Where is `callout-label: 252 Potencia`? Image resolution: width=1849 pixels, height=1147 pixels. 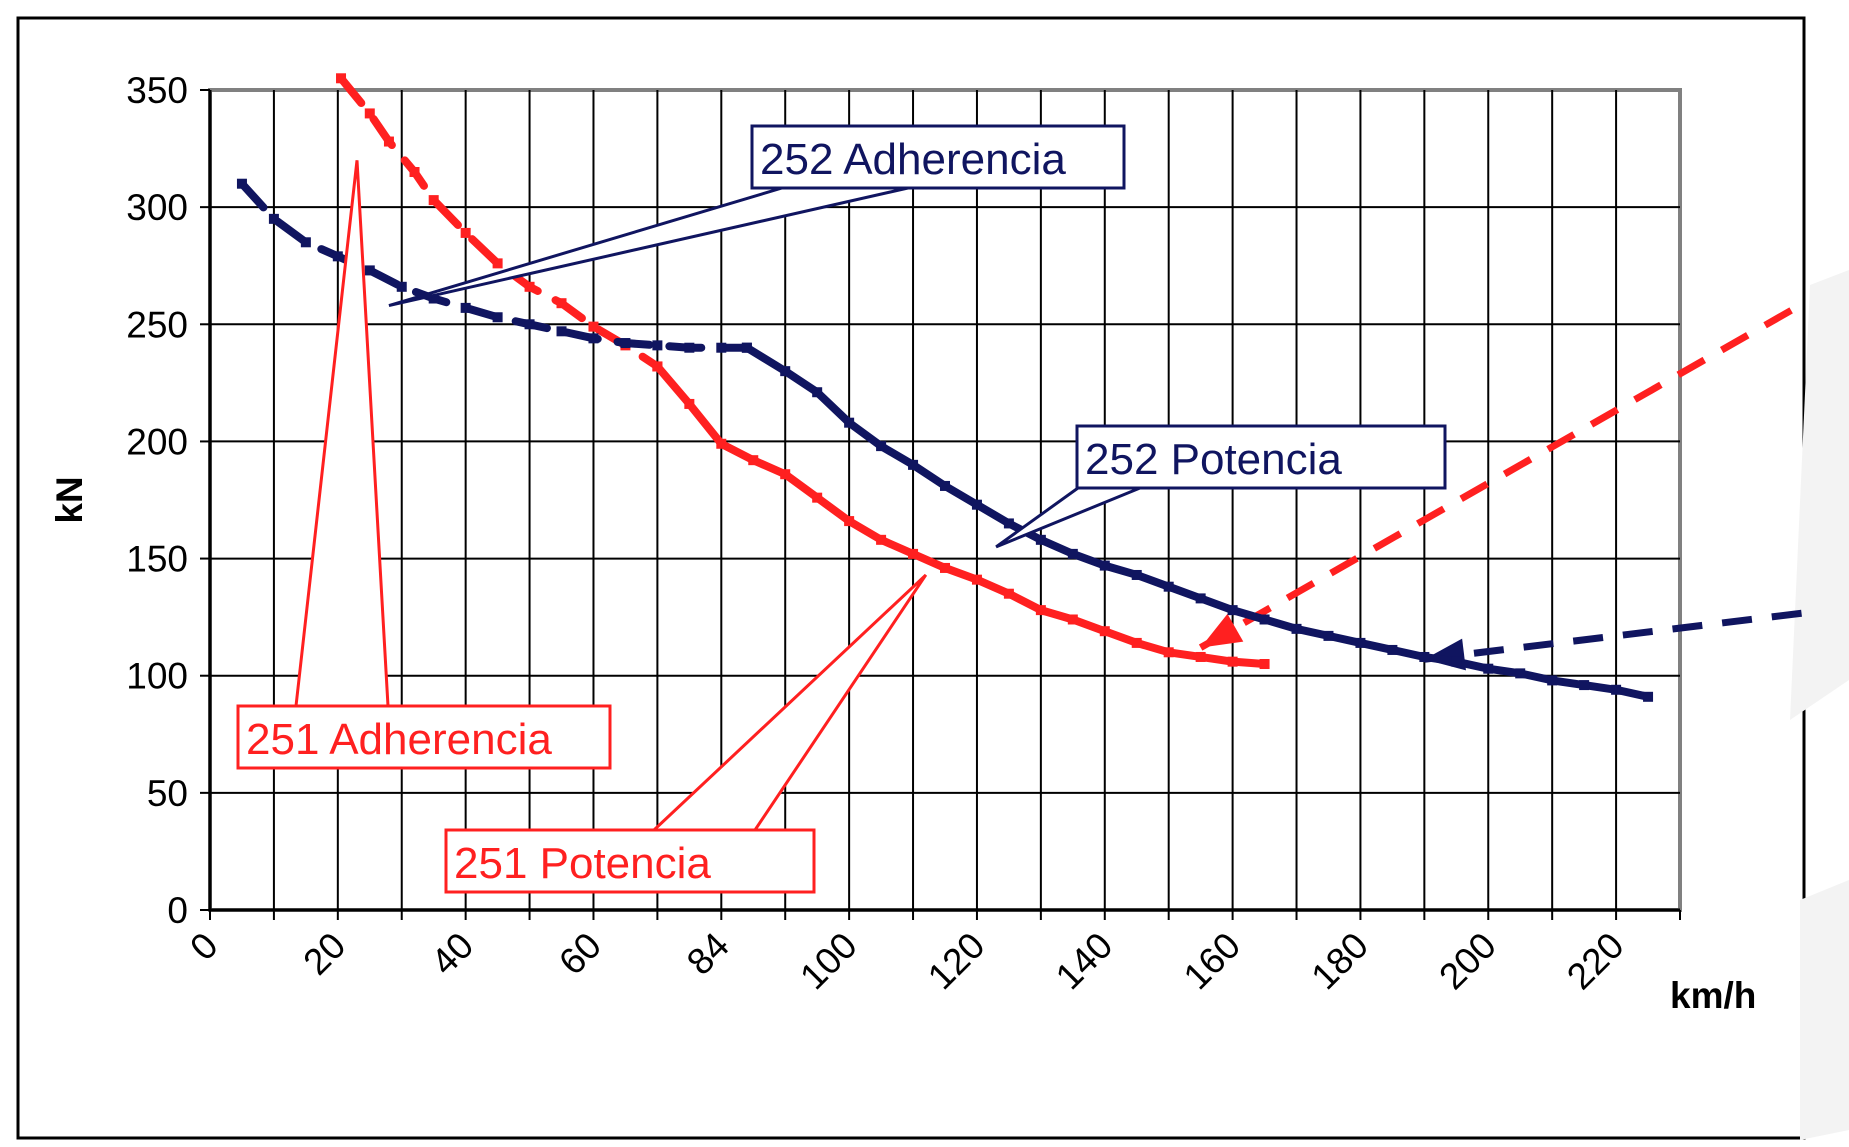
callout-label: 252 Potencia is located at coordinates (1213, 459).